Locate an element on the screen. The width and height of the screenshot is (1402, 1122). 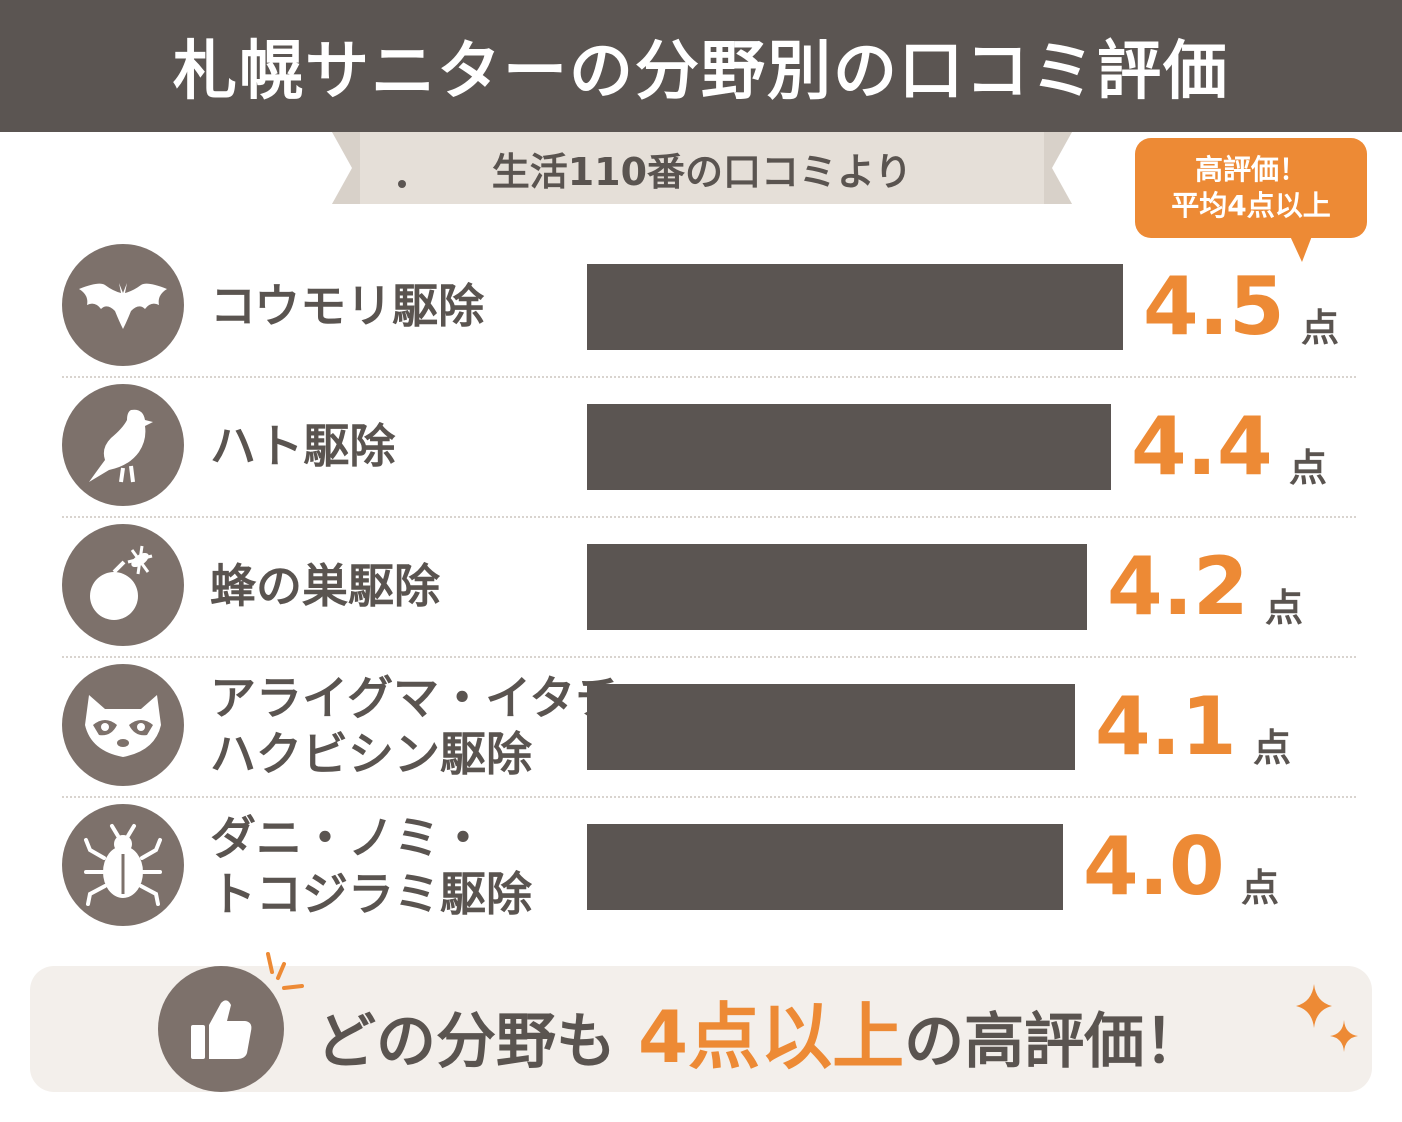
sparkle-icon is located at coordinates (1327, 1018).